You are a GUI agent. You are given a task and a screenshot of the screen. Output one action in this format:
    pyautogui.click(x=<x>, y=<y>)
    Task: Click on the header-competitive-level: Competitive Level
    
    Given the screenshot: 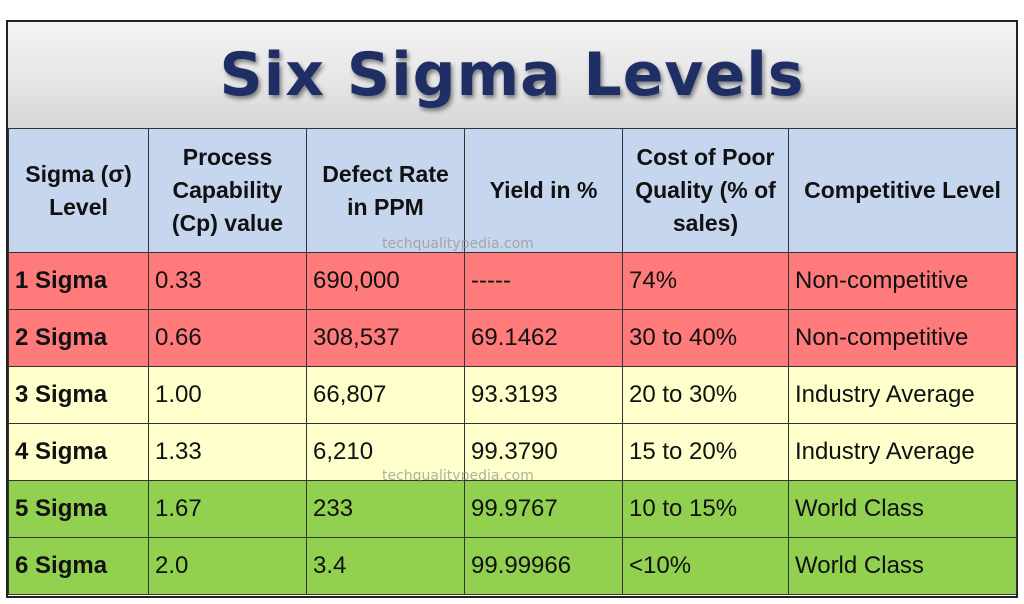 What is the action you would take?
    pyautogui.click(x=902, y=190)
    